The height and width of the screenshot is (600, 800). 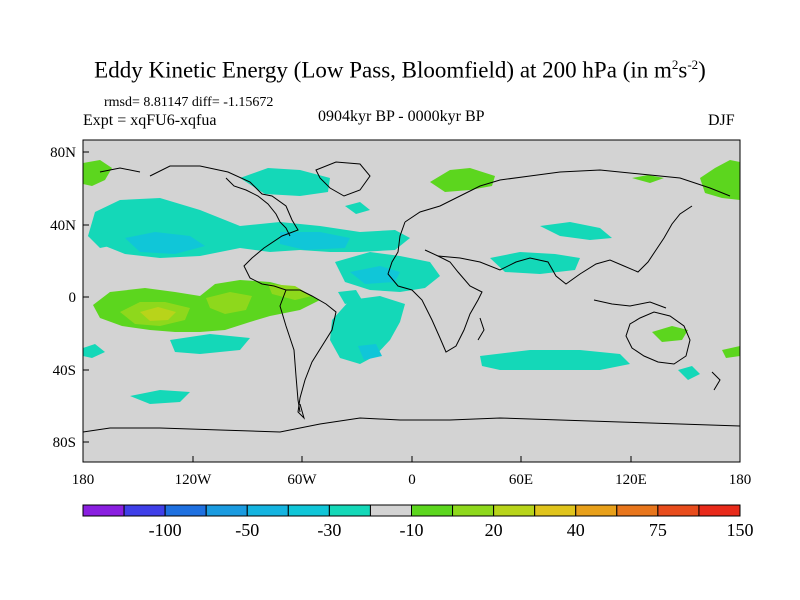 I want to click on colorbar-label-5: 40, so click(x=576, y=530).